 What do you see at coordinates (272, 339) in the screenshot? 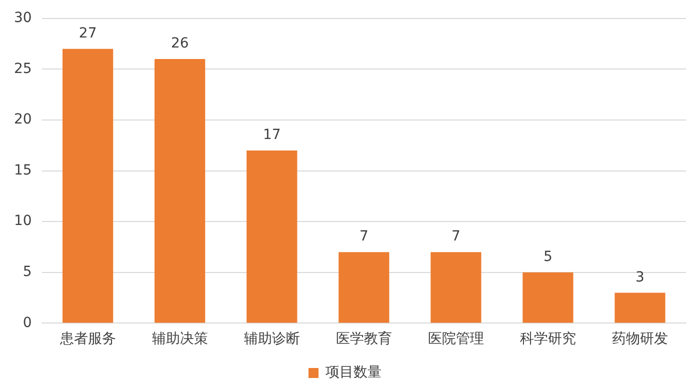
I see `x-tick-label: 辅助诊断` at bounding box center [272, 339].